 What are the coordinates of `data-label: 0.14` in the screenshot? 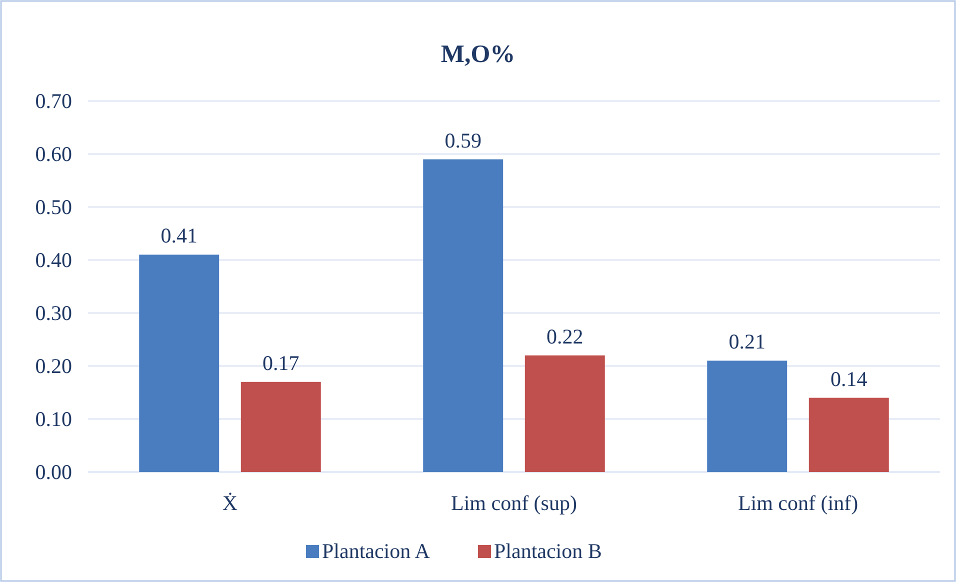 It's located at (849, 378).